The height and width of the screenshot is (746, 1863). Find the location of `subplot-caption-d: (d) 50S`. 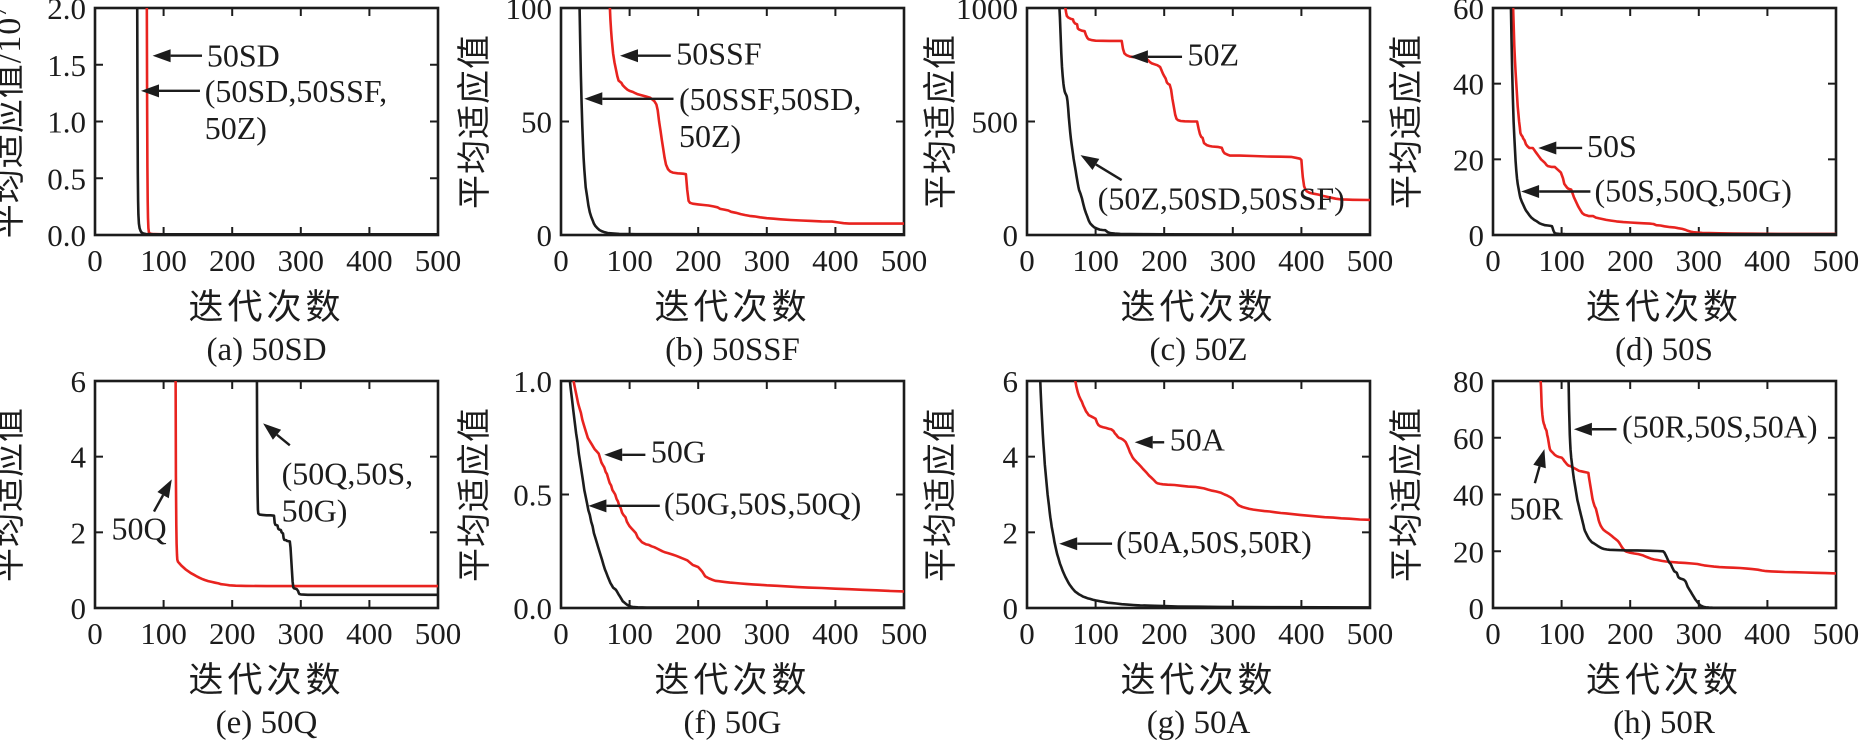

subplot-caption-d: (d) 50S is located at coordinates (1664, 350).